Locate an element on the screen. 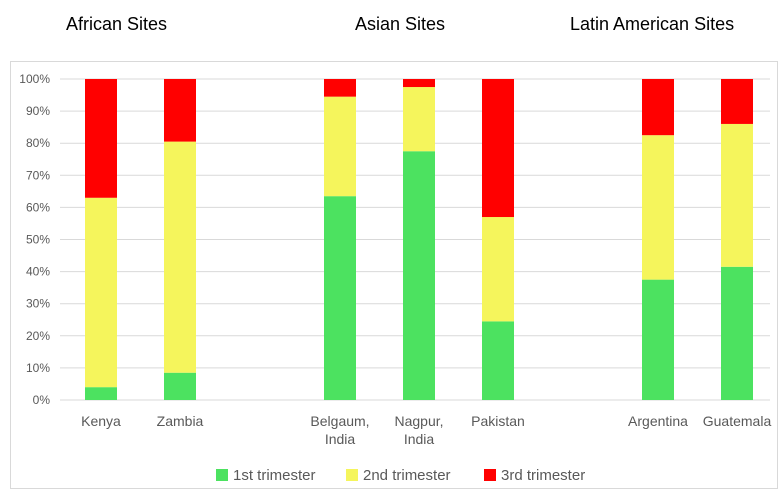 Image resolution: width=782 pixels, height=493 pixels. group-title-african: African Sites is located at coordinates (117, 24).